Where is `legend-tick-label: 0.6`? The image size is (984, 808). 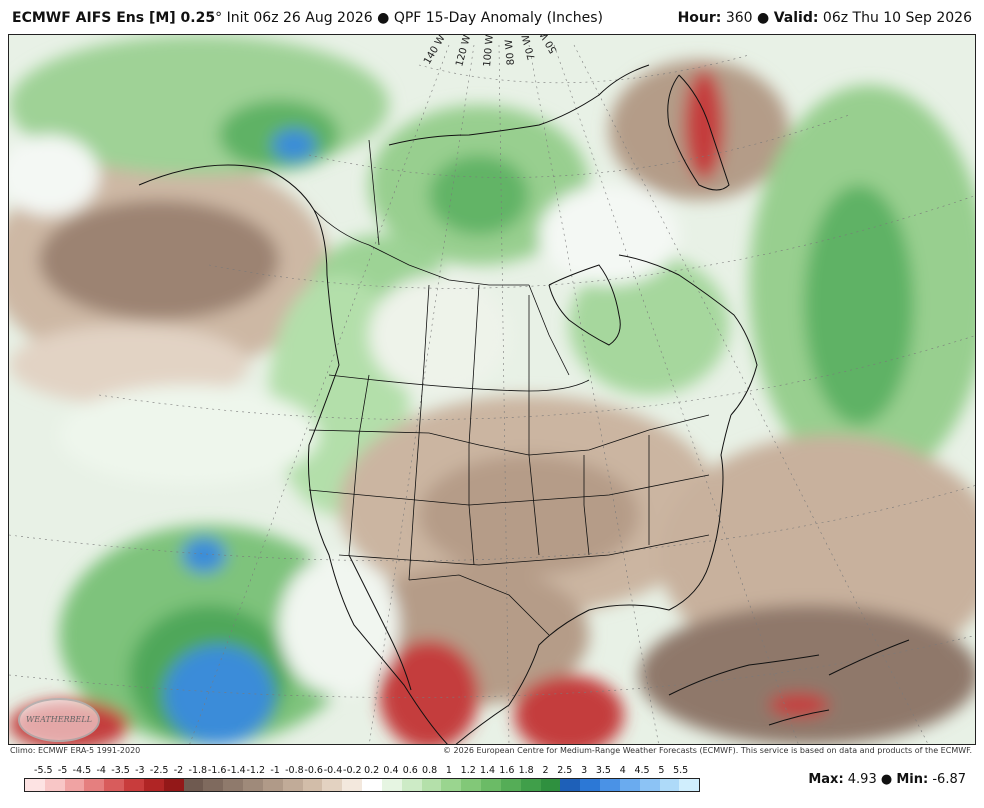
legend-tick-label: 0.6 is located at coordinates (410, 770).